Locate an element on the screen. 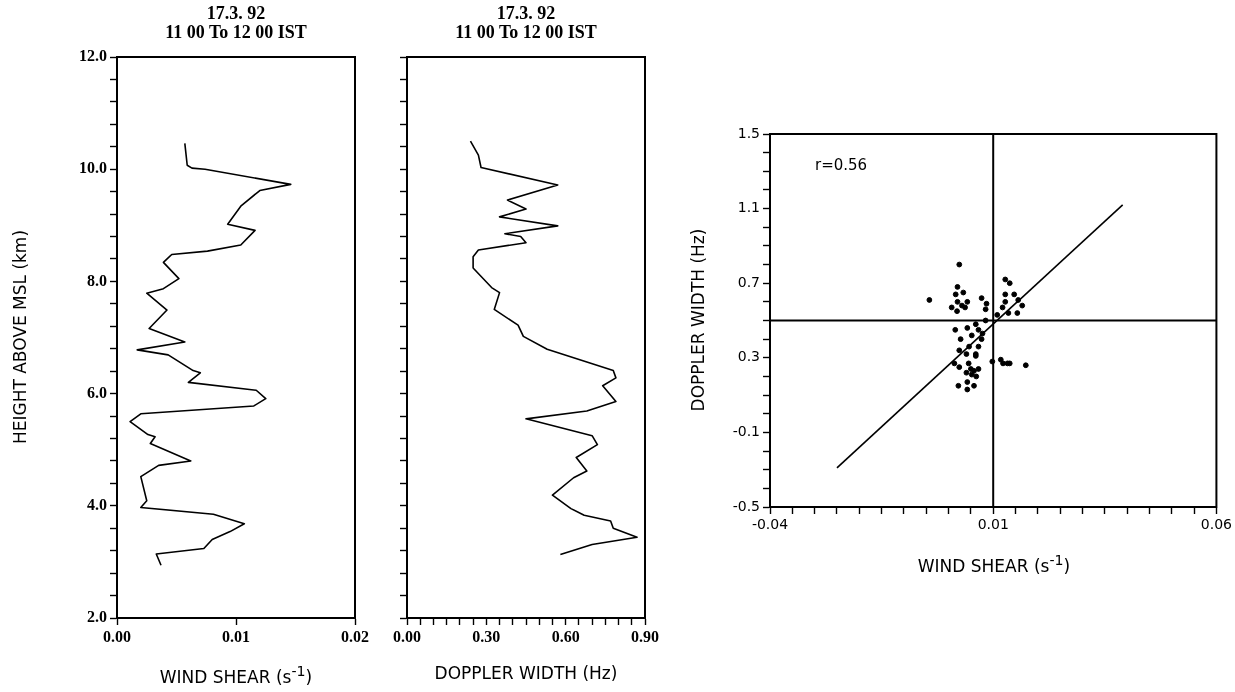 This screenshot has width=1235, height=692. y-tick-label: 6.0 is located at coordinates (97, 392).